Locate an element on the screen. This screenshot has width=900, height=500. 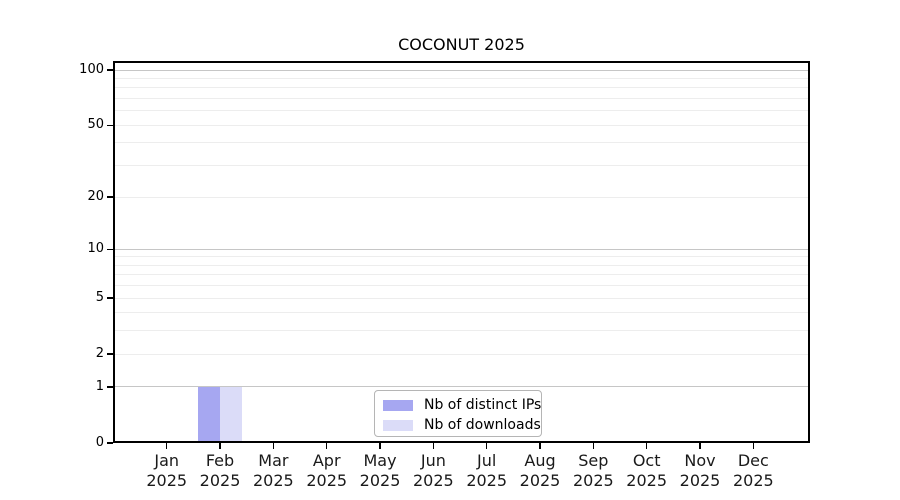
x-axis-tick-label: Jul 2025 is located at coordinates (487, 471).